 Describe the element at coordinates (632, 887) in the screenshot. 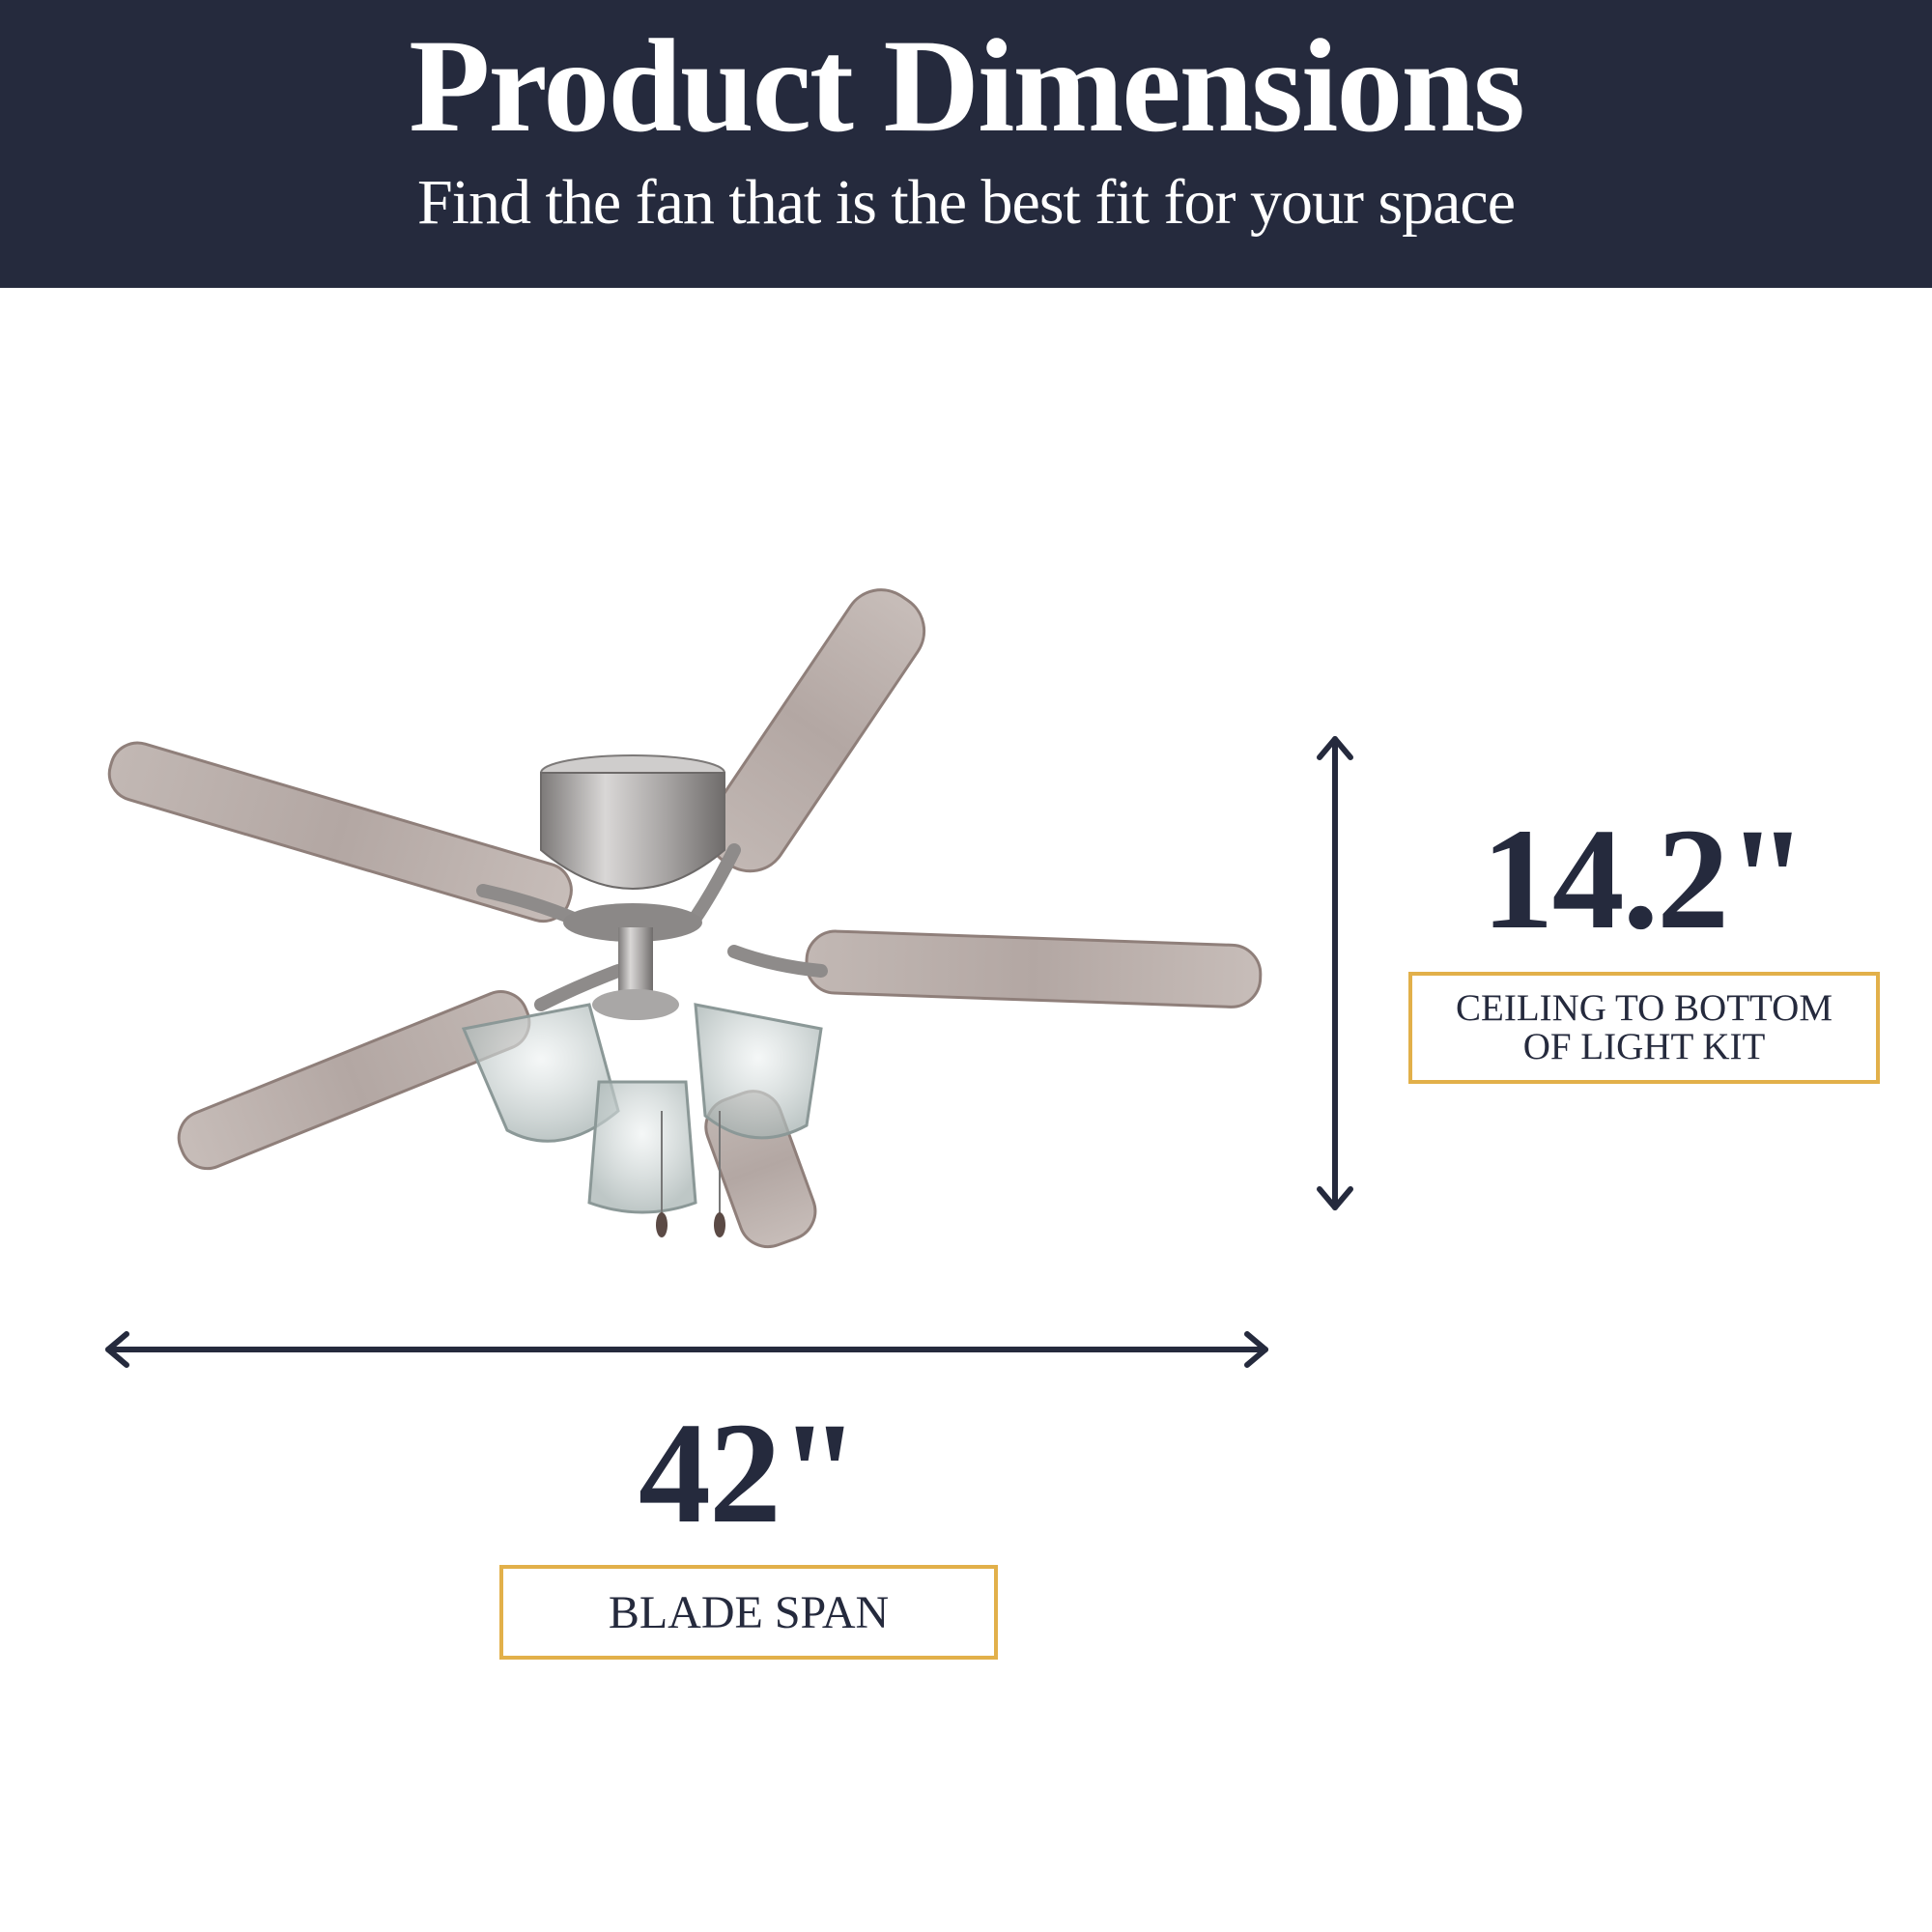

I see `motor-housing` at that location.